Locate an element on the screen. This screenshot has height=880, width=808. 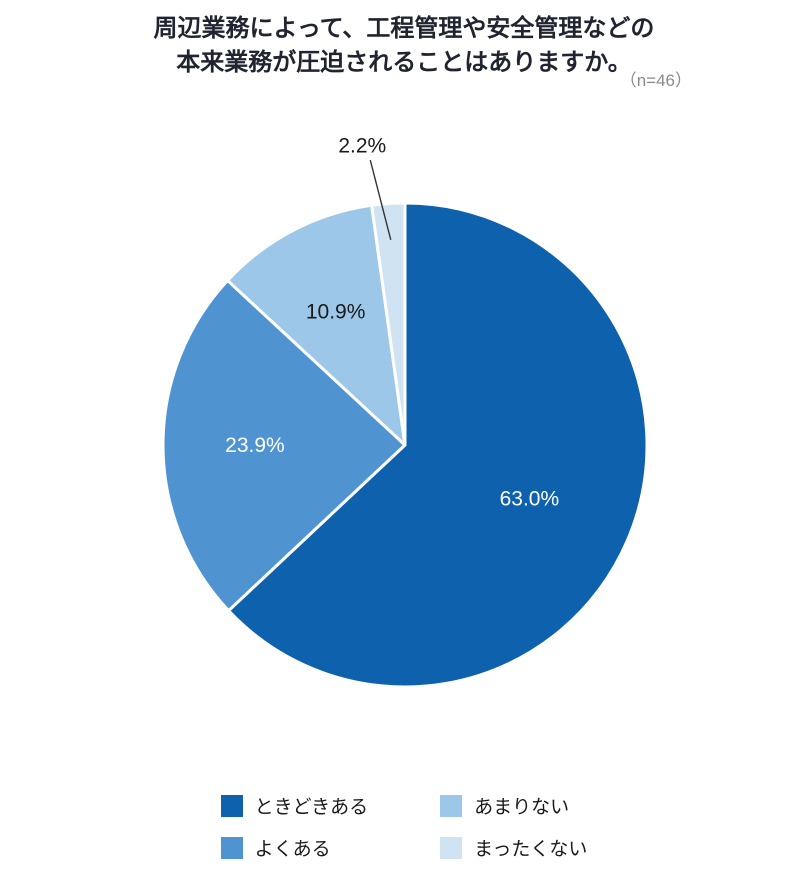
legend-item-1: よくある is located at coordinates (294, 847).